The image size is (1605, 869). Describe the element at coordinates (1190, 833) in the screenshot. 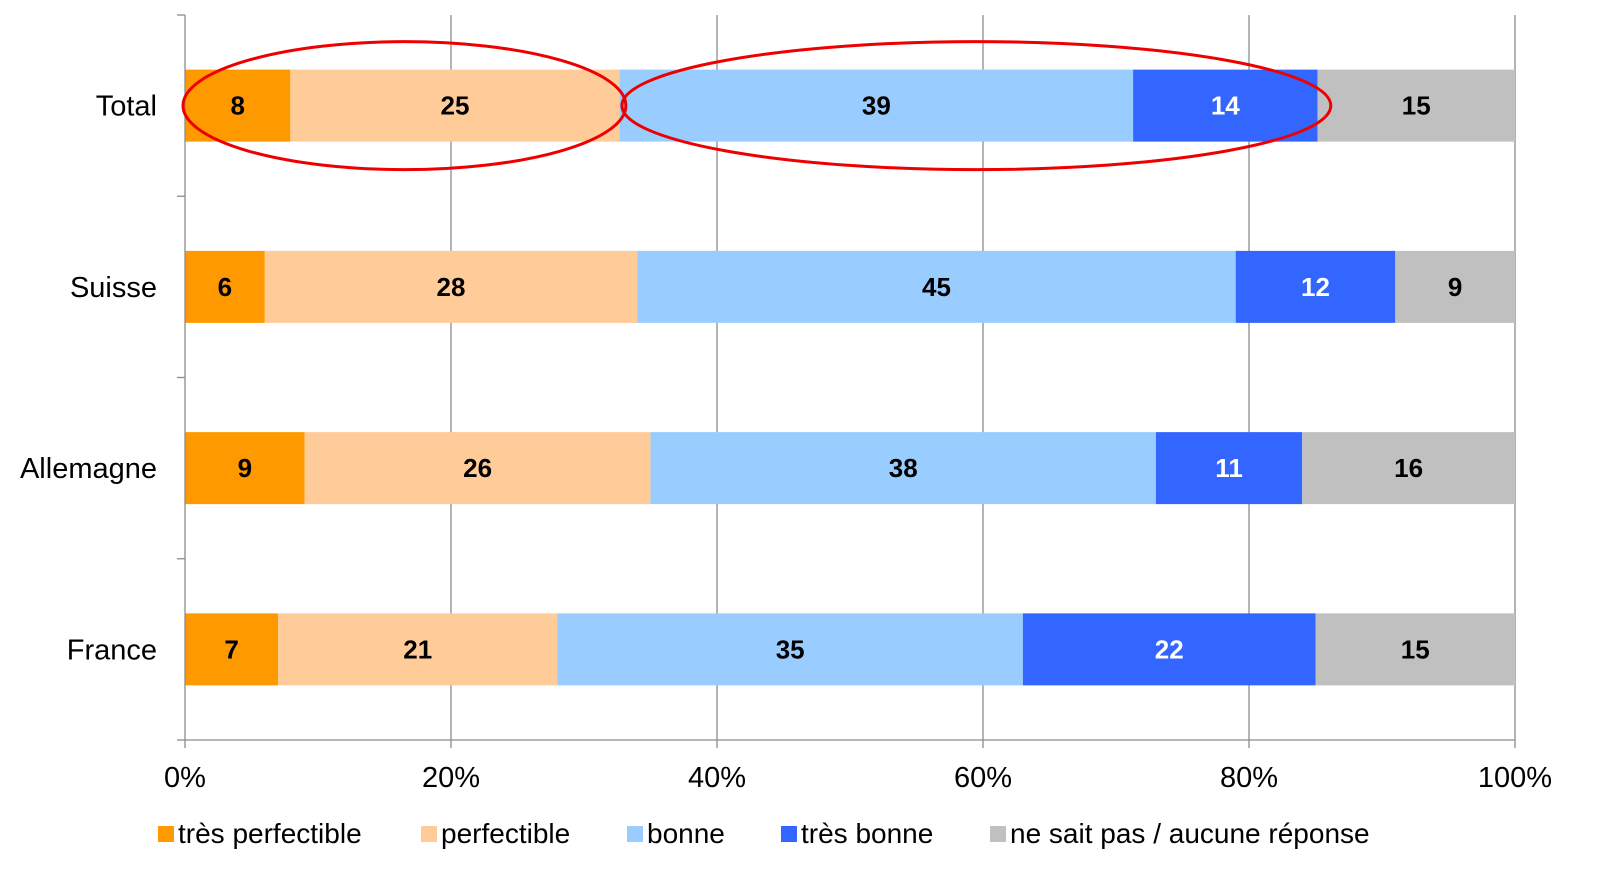

I see `legend-label: ne sait pas / aucune réponse` at that location.